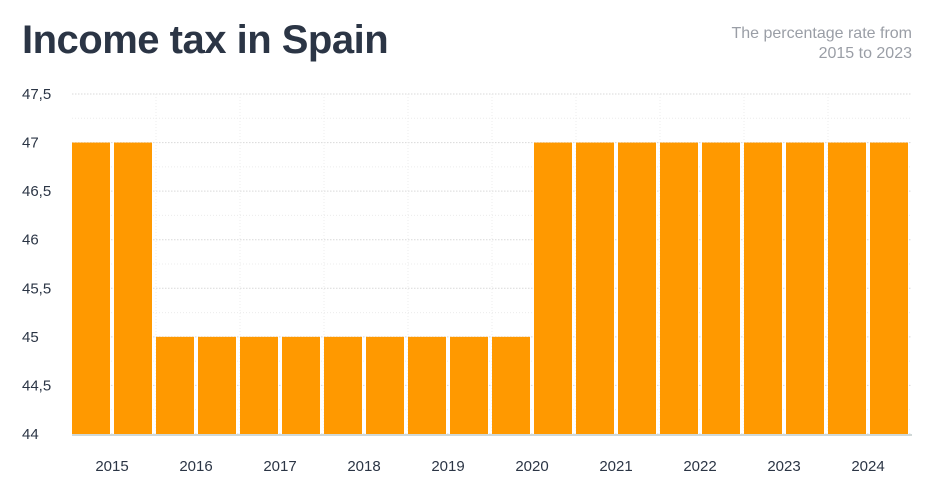  What do you see at coordinates (30, 143) in the screenshot?
I see `y-tick-label: 47` at bounding box center [30, 143].